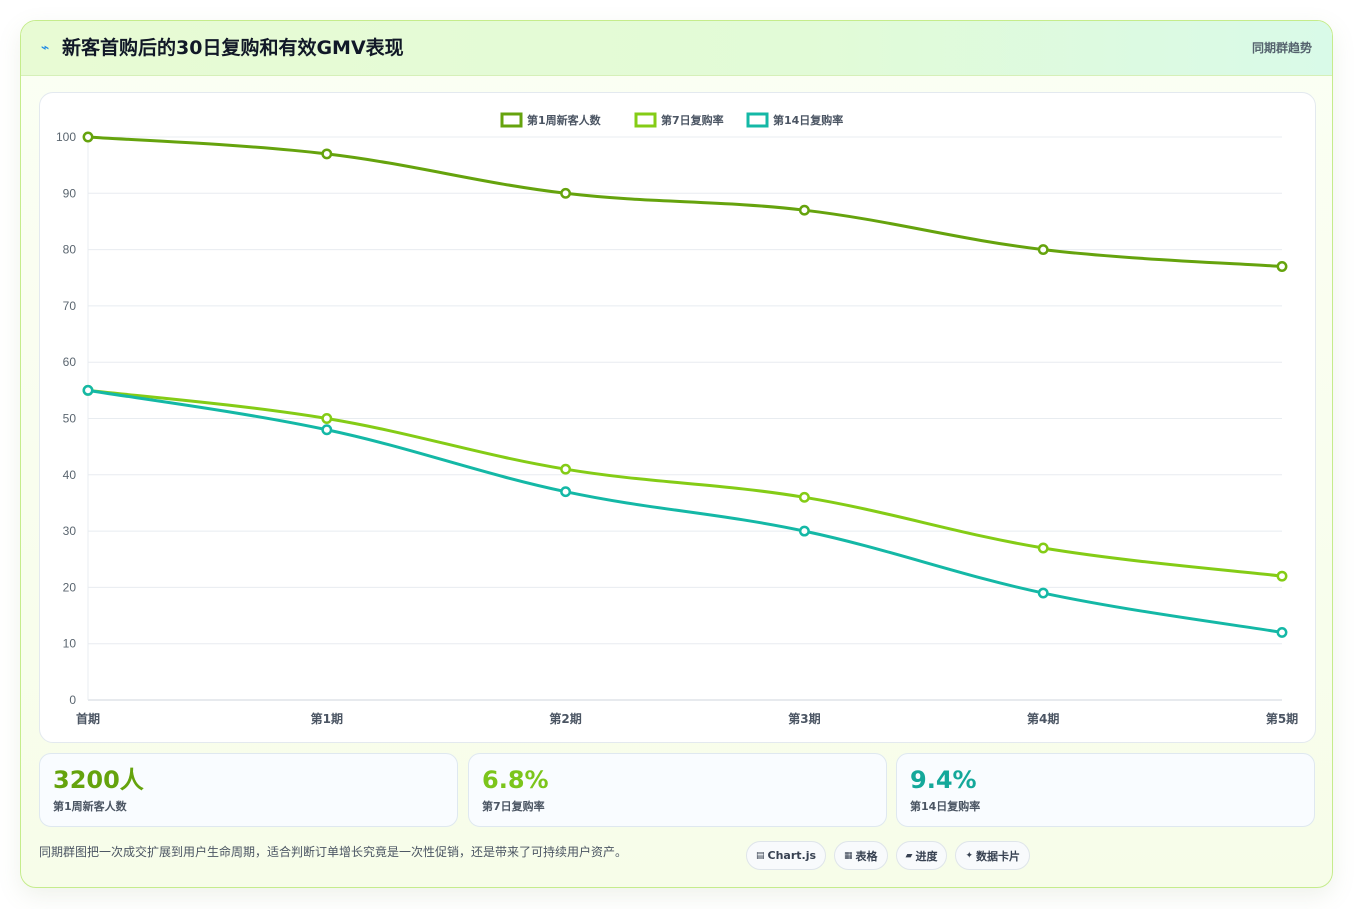 The height and width of the screenshot is (909, 1354). I want to click on kpi-card-day7-repurchase: 6.8% 第7日复购率, so click(677, 790).